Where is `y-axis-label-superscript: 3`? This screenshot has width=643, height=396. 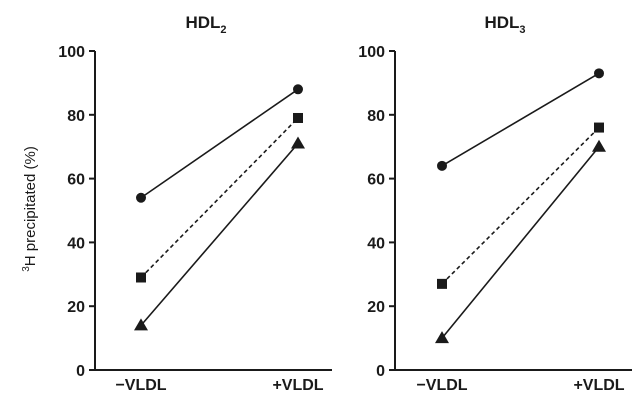 y-axis-label-superscript: 3 is located at coordinates (26, 269).